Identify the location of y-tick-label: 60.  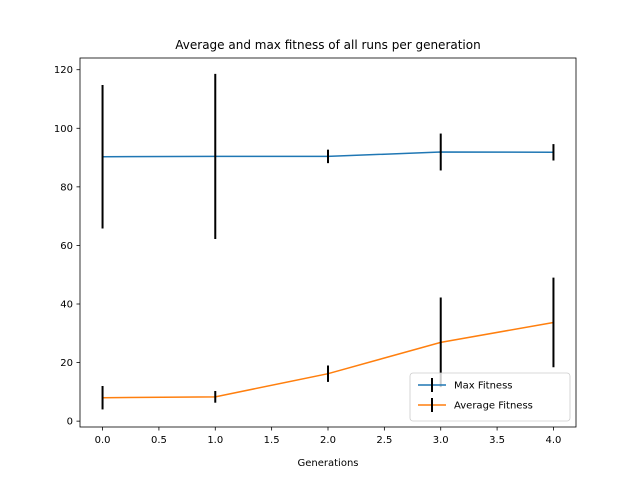
(66, 246).